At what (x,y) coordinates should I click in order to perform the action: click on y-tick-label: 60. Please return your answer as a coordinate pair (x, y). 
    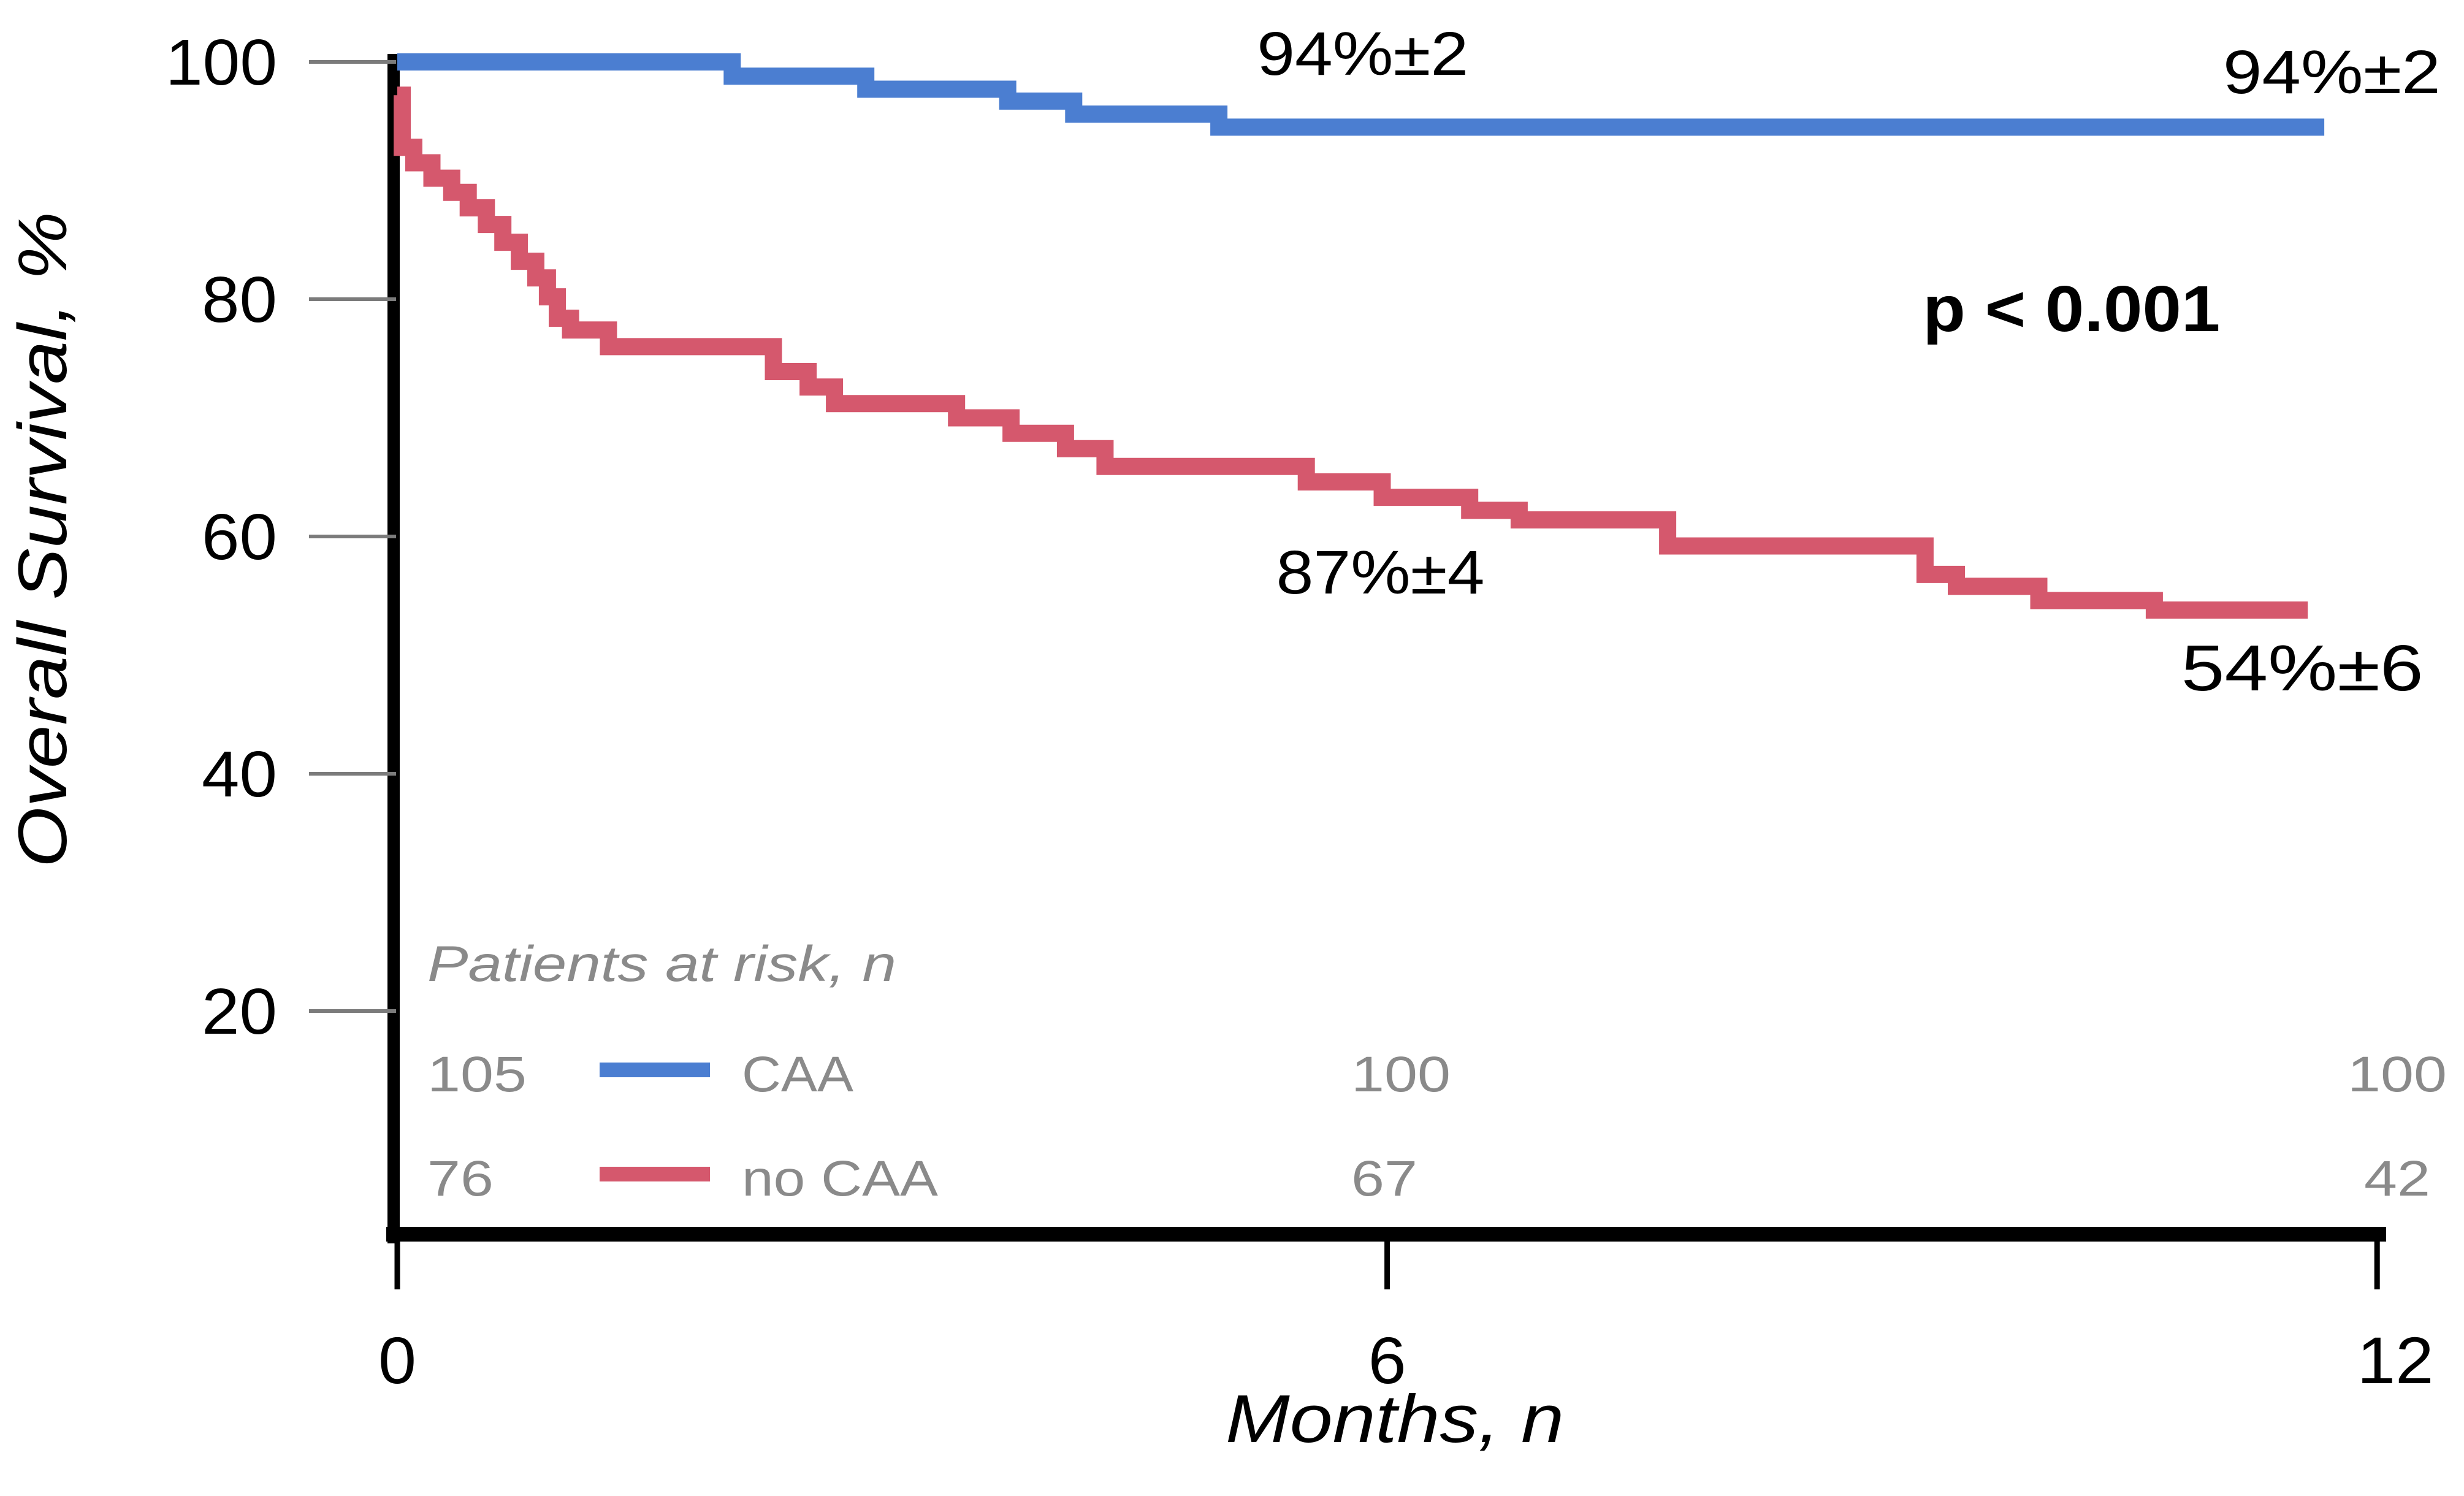
    Looking at the image, I should click on (239, 537).